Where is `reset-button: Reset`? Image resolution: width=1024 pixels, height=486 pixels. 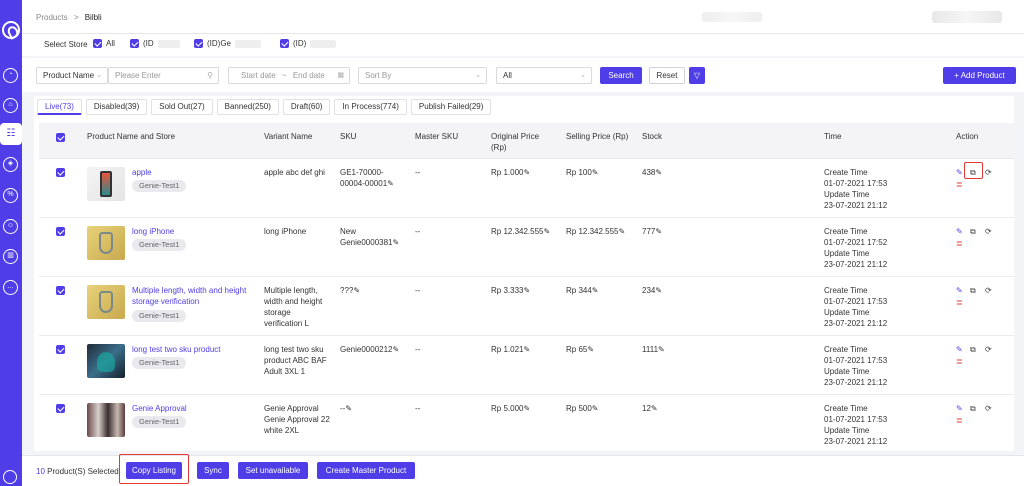
reset-button: Reset is located at coordinates (667, 75).